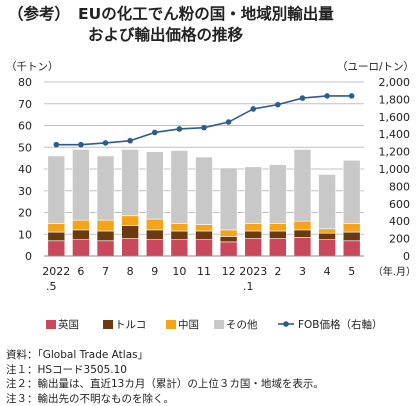  Describe the element at coordinates (51, 324) in the screenshot. I see `legend-swatch-uk` at that location.